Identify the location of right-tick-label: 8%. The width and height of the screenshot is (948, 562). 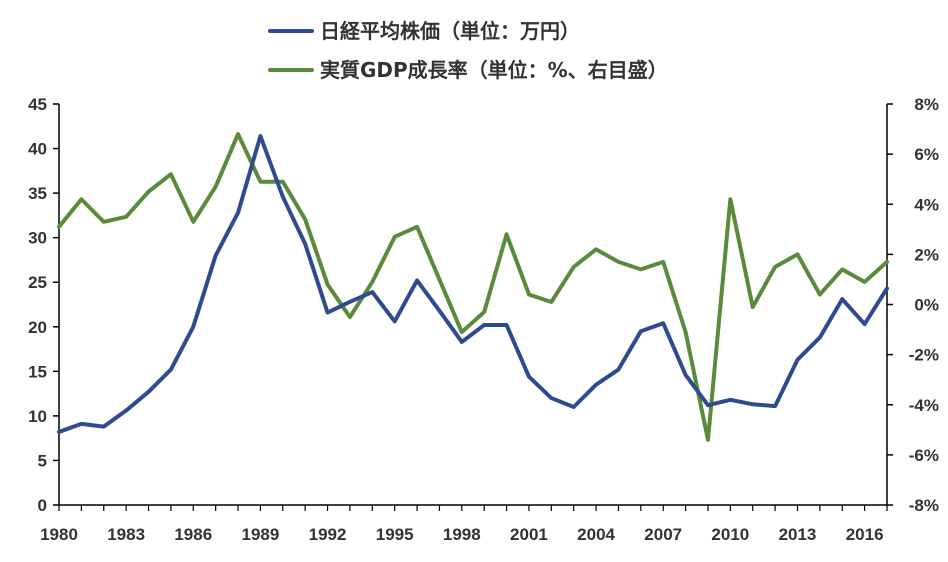
(926, 104).